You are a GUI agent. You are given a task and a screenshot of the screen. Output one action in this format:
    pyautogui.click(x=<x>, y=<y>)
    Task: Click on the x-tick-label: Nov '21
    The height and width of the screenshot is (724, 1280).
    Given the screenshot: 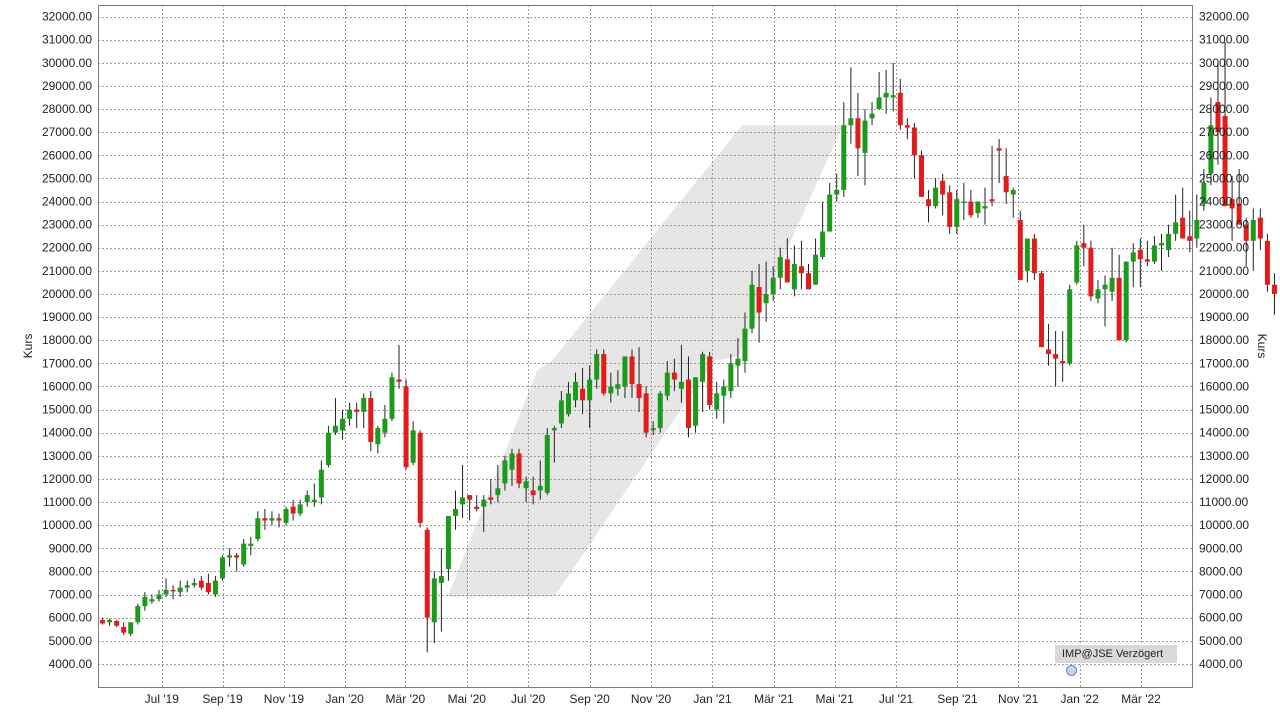 What is the action you would take?
    pyautogui.click(x=1018, y=699)
    